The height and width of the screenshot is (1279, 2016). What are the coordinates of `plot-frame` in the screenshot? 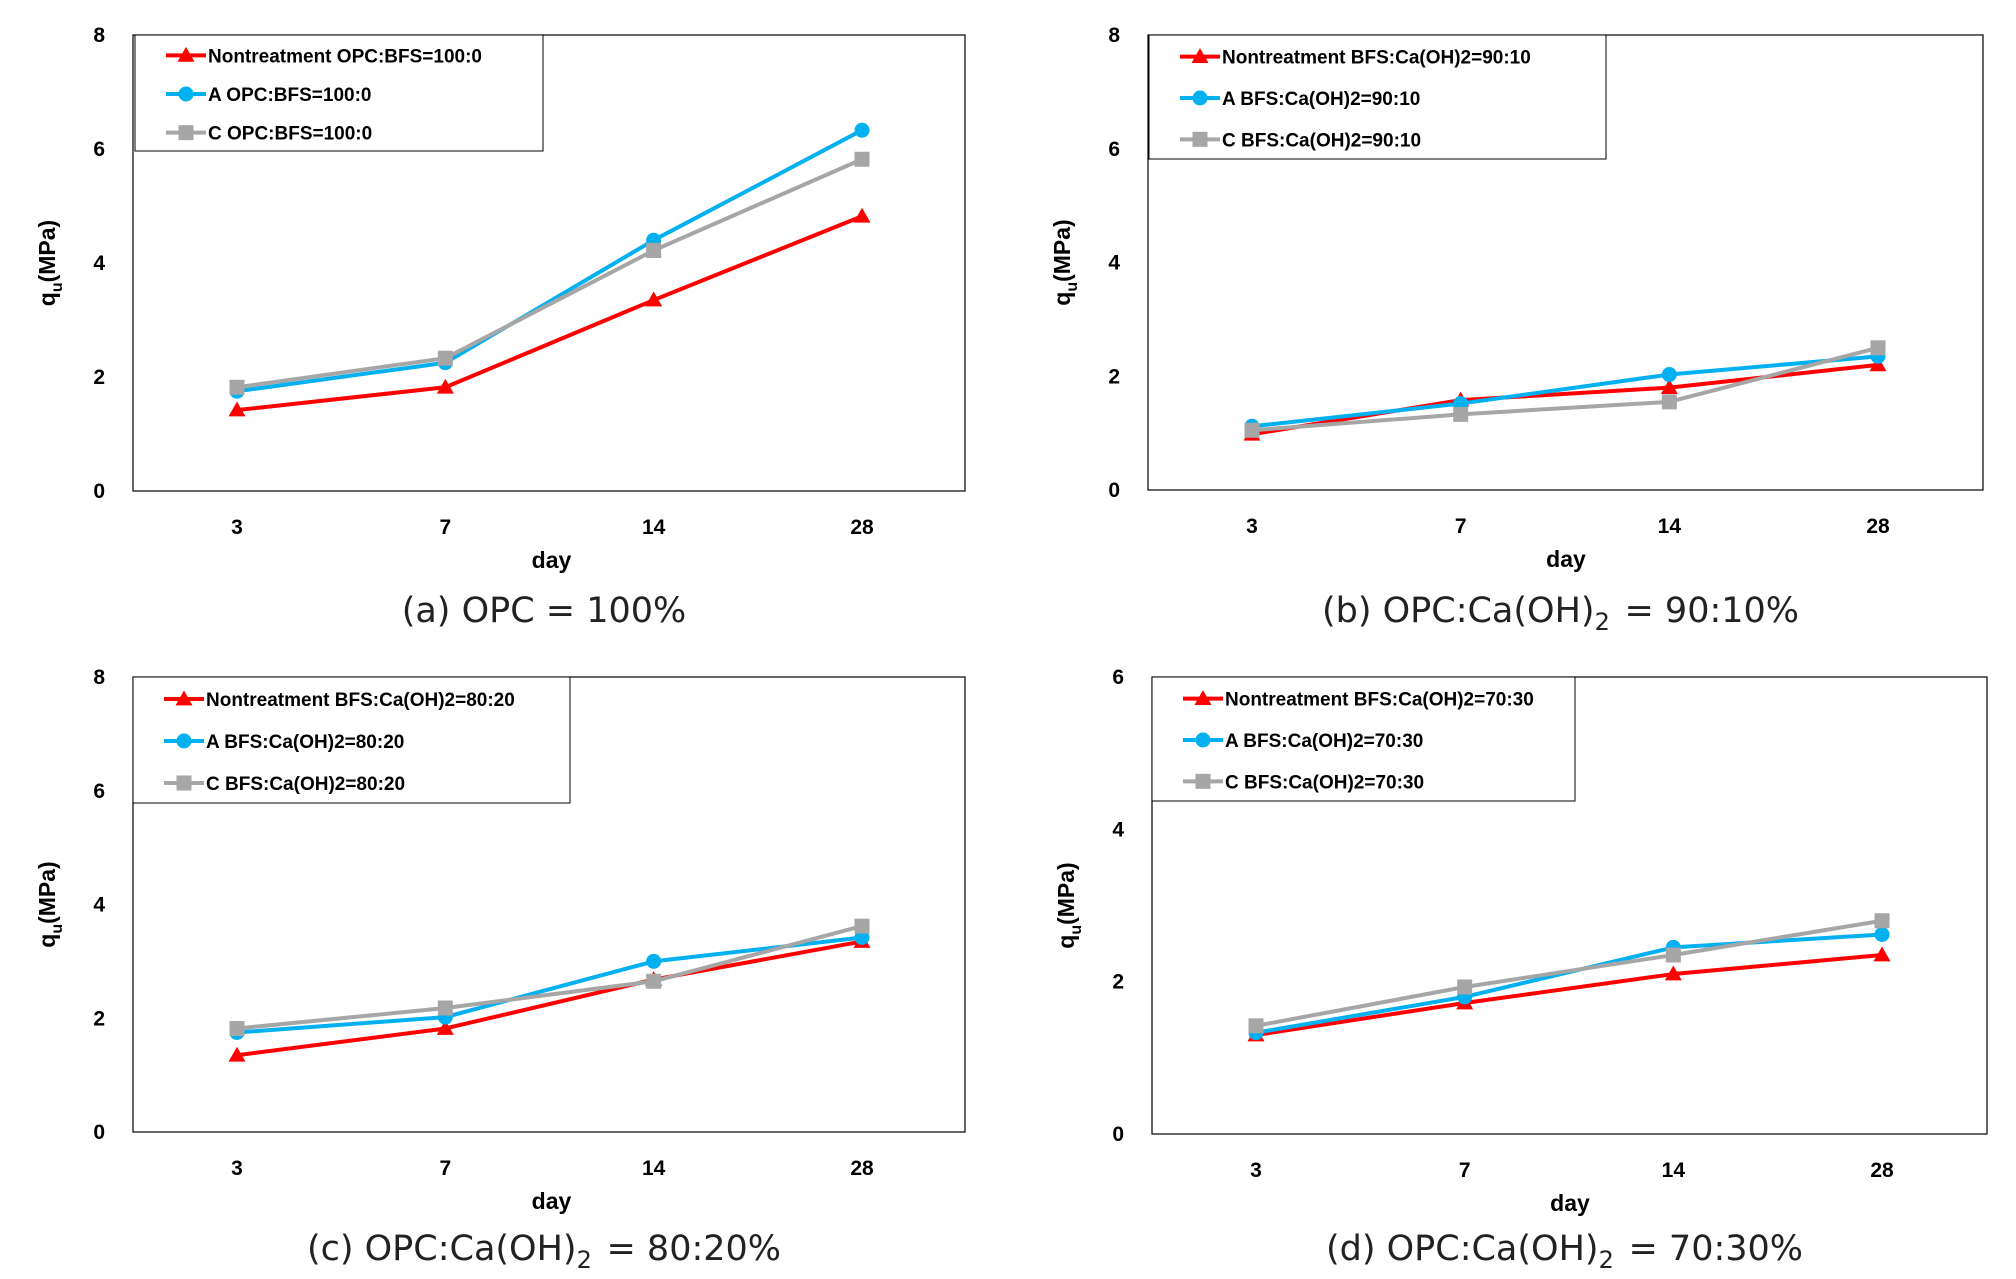 It's located at (549, 263).